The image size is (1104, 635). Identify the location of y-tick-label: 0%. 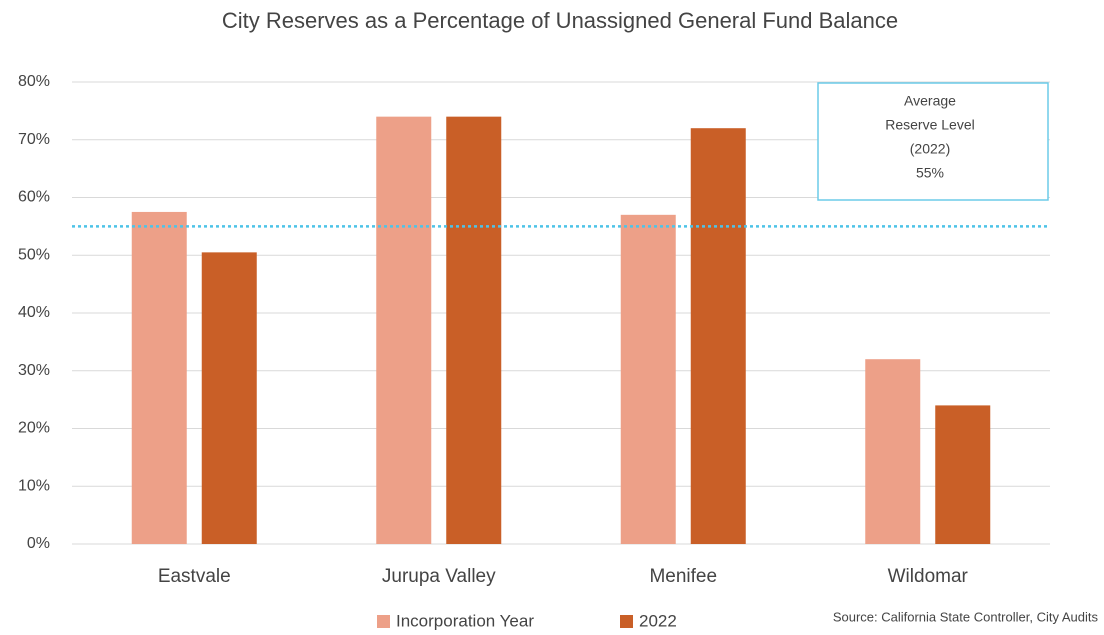
(38, 543).